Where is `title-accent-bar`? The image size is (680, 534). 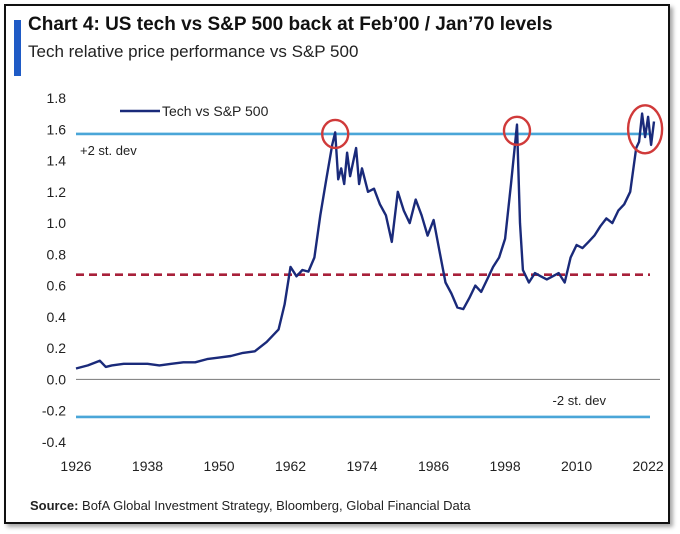 title-accent-bar is located at coordinates (17, 48).